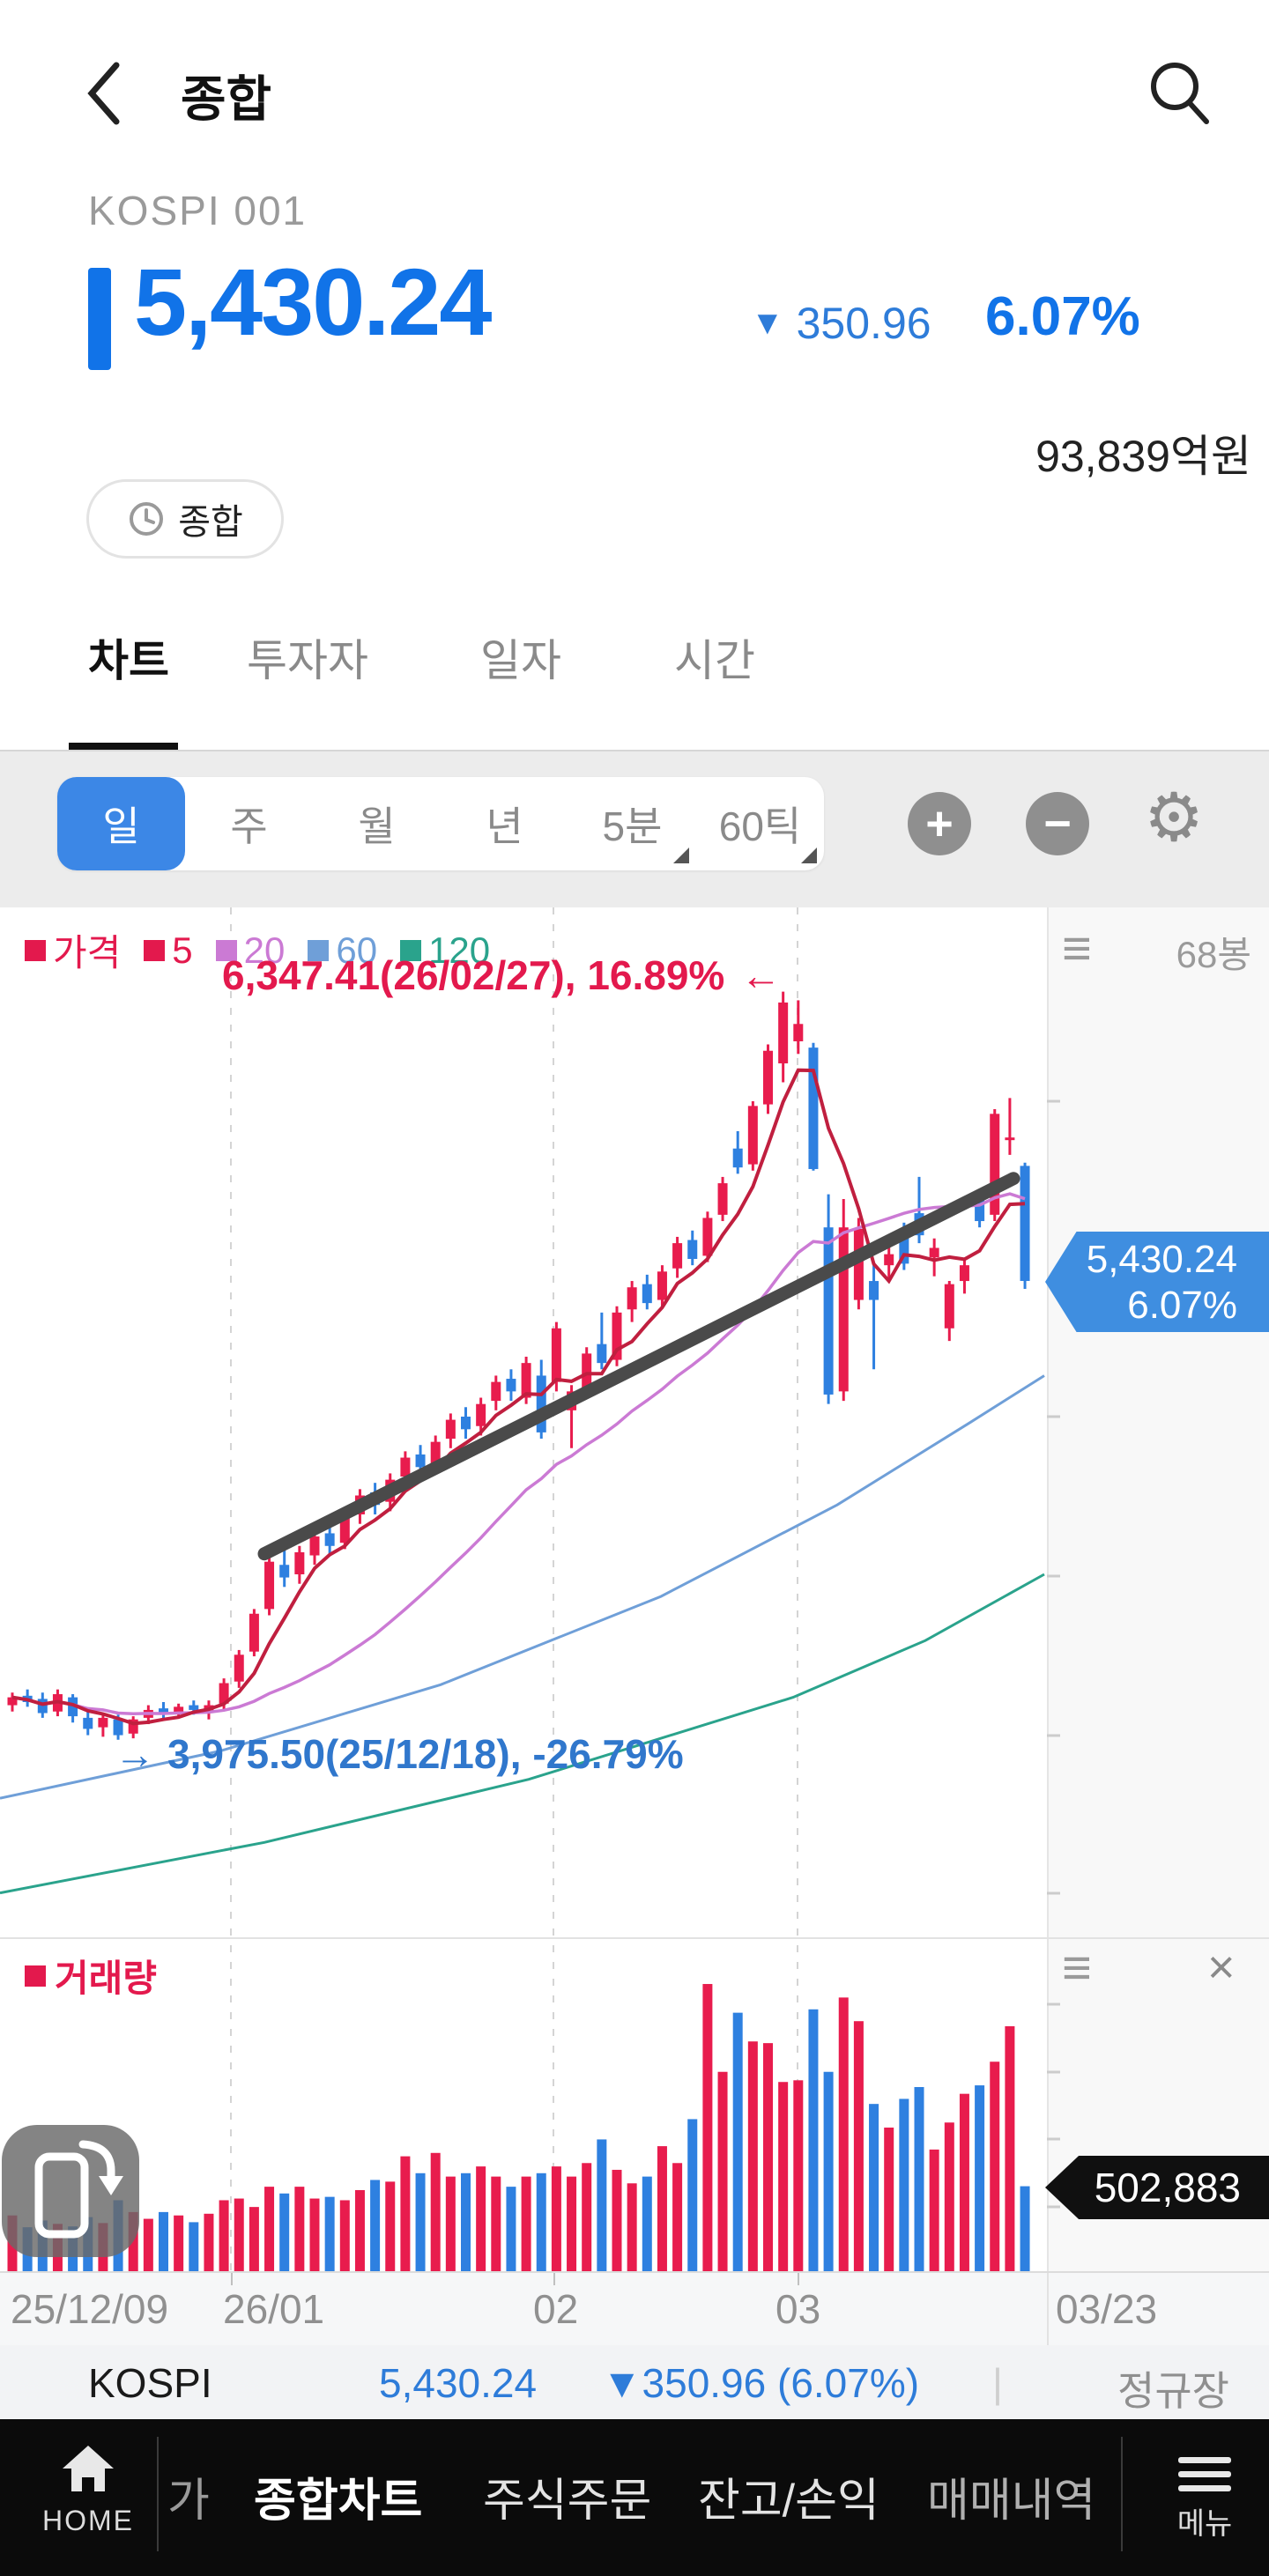 The height and width of the screenshot is (2576, 1269). Describe the element at coordinates (121, 824) in the screenshot. I see `period-일: 일` at that location.